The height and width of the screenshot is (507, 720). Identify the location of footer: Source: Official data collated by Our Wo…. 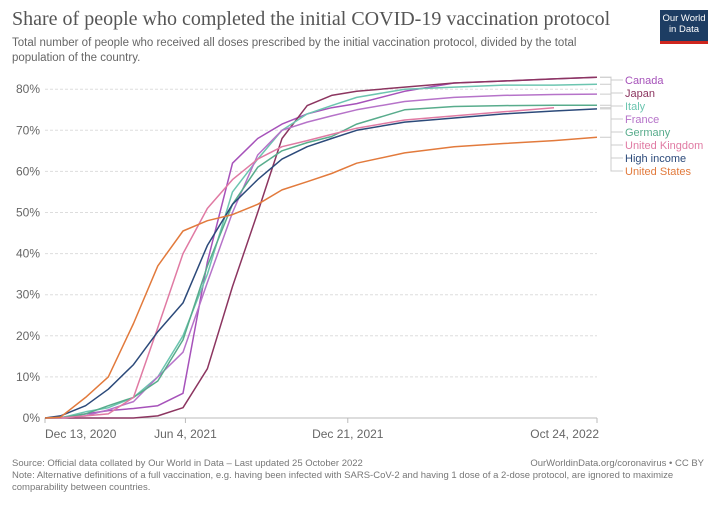
(362, 476).